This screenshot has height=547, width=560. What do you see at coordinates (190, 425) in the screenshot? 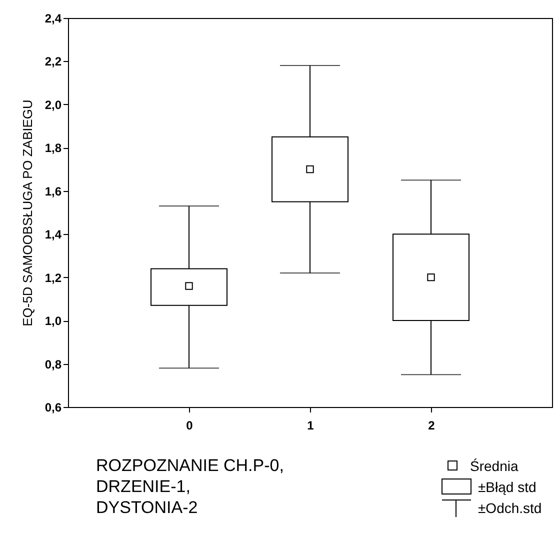
I see `x-tick-label: 0` at bounding box center [190, 425].